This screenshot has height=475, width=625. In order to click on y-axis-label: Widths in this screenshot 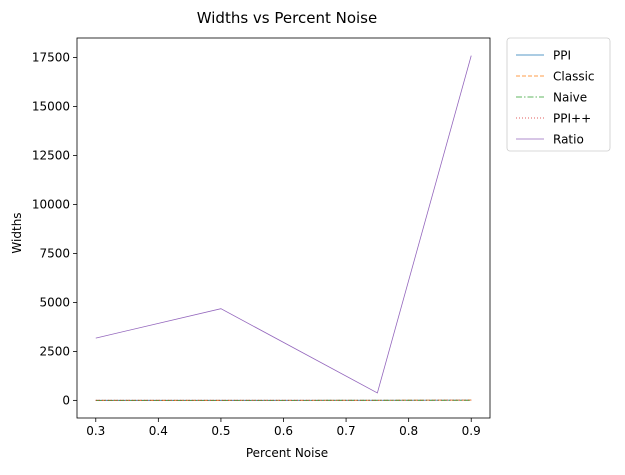, I will do `click(17, 232)`.